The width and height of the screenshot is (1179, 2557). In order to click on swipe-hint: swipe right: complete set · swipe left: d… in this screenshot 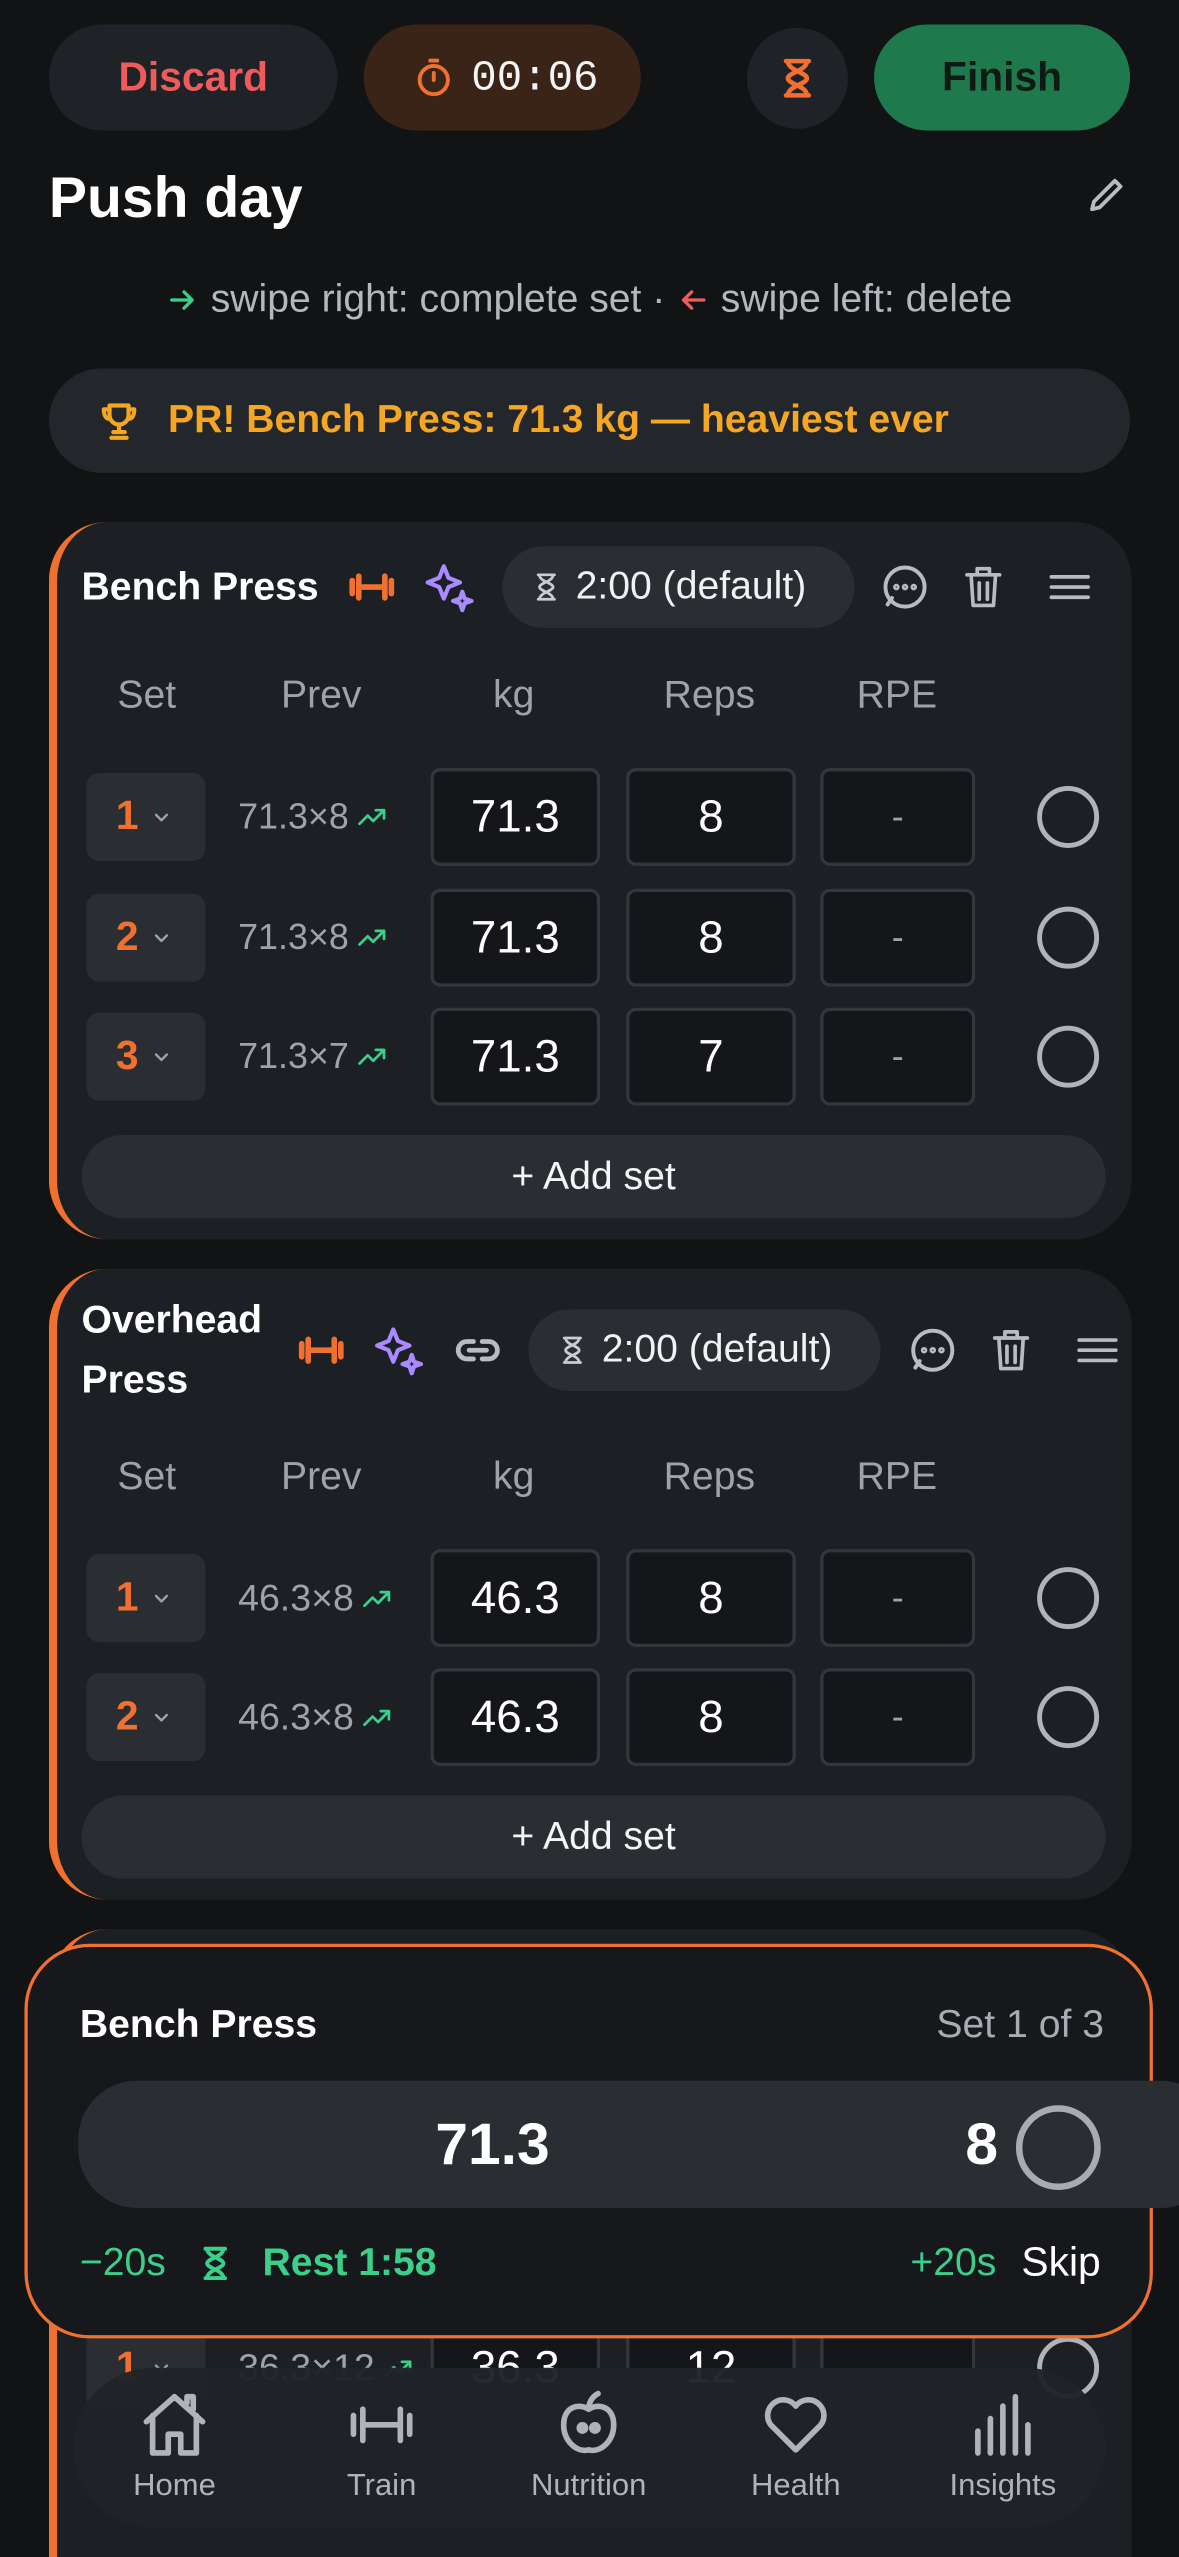, I will do `click(589, 300)`.